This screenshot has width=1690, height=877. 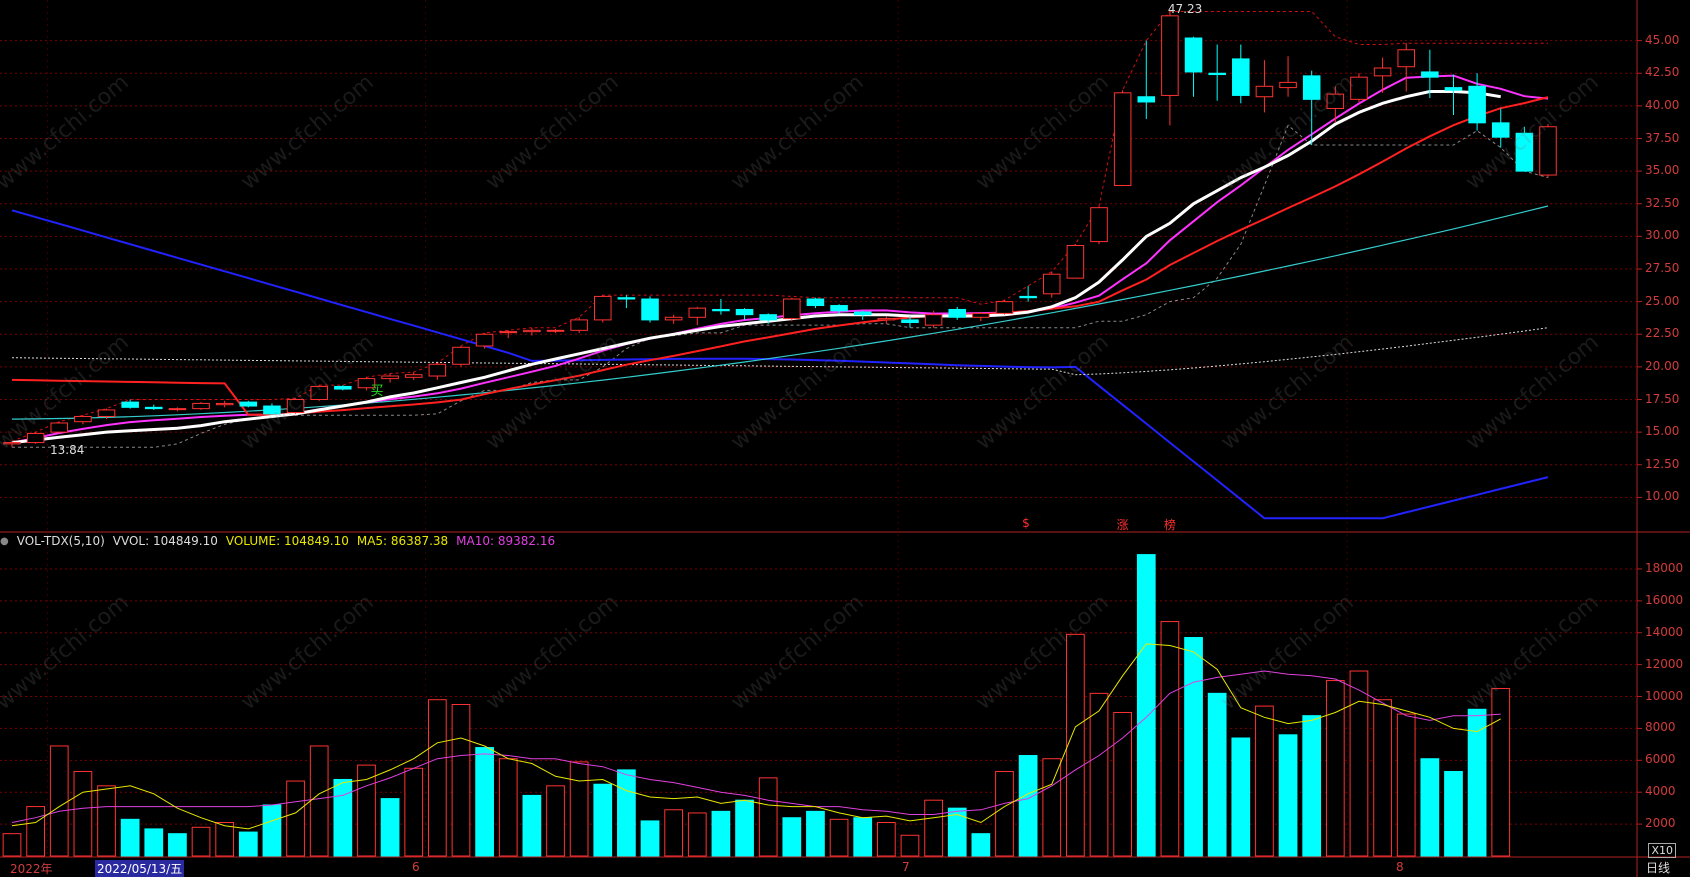 What do you see at coordinates (1664, 695) in the screenshot?
I see `volume-tick-label: 10000` at bounding box center [1664, 695].